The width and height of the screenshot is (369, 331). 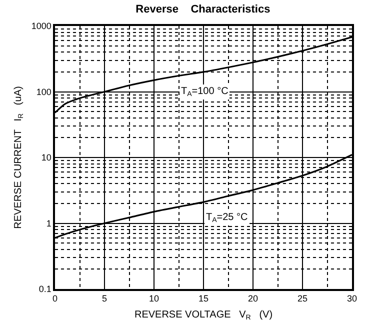 I want to click on annotation: T$_{A}$=25 °C, so click(x=227, y=218).